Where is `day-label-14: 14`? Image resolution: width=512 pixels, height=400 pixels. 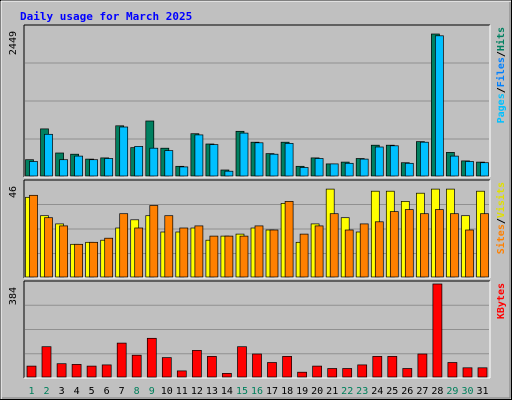 day-label-14: 14 is located at coordinates (227, 391).